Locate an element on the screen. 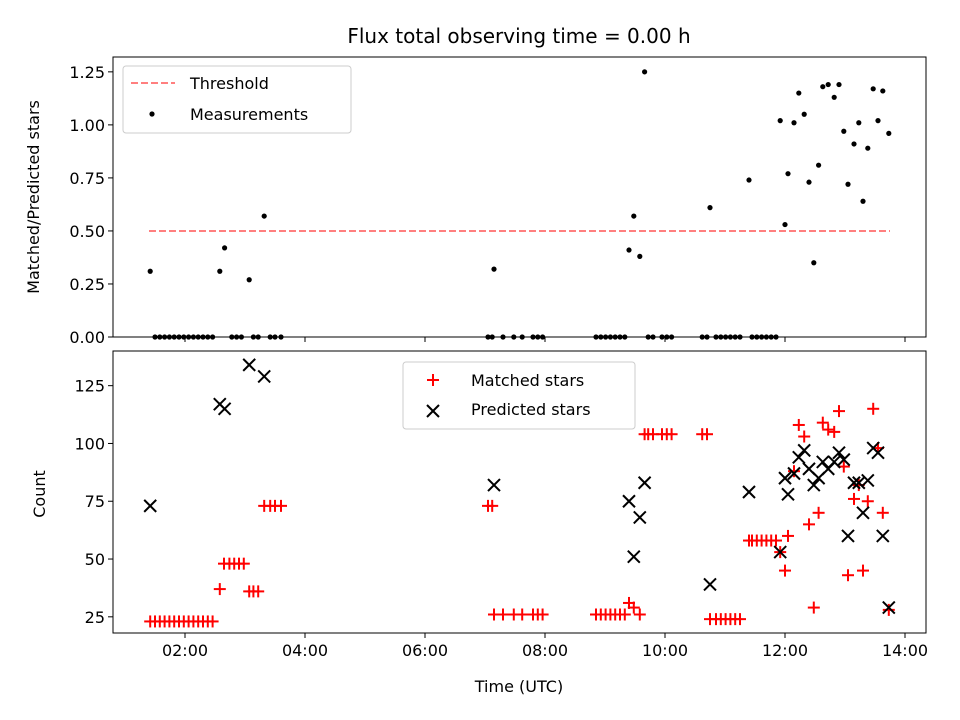  x-tick-label: 02:00 is located at coordinates (185, 650).